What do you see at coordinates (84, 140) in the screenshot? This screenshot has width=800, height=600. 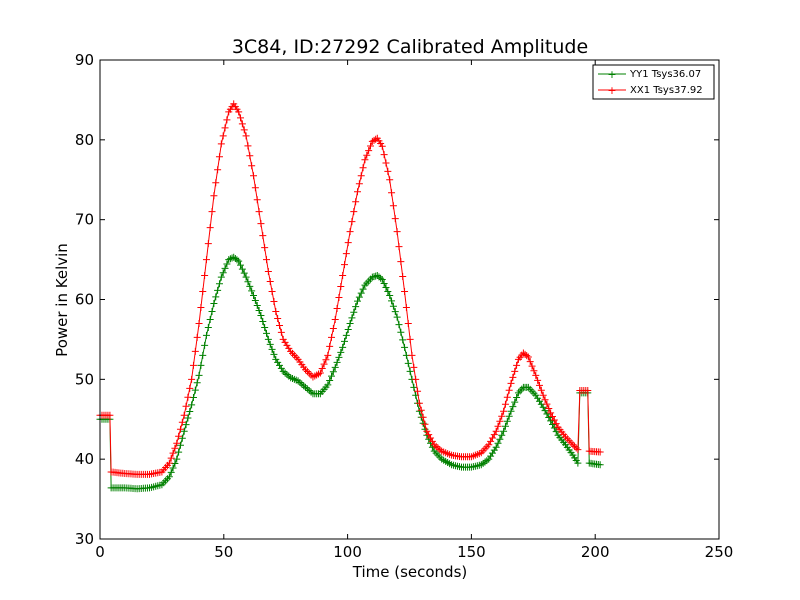 I see `y-tick-label: 80` at bounding box center [84, 140].